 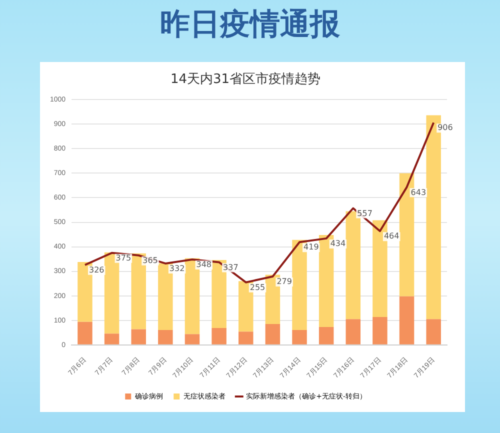 I want to click on data-label: 337, so click(x=230, y=267).